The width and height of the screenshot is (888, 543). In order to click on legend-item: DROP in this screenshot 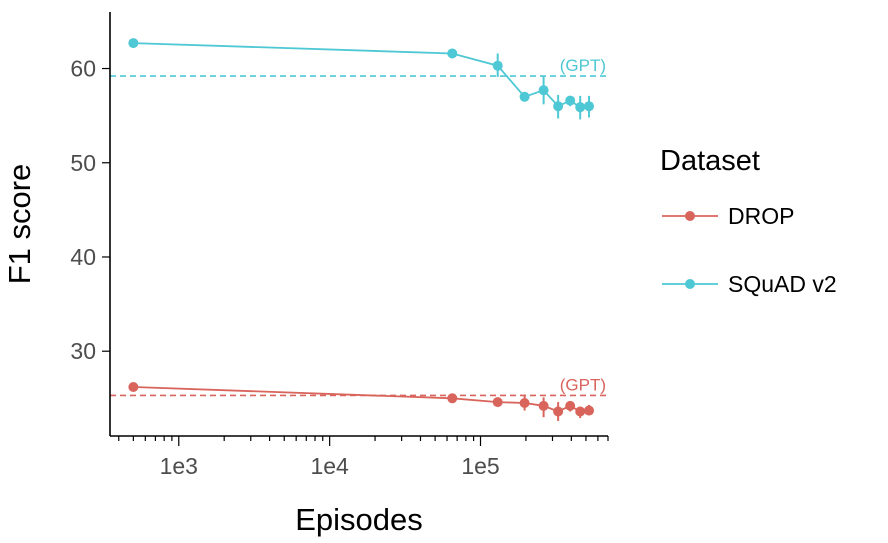, I will do `click(728, 216)`.